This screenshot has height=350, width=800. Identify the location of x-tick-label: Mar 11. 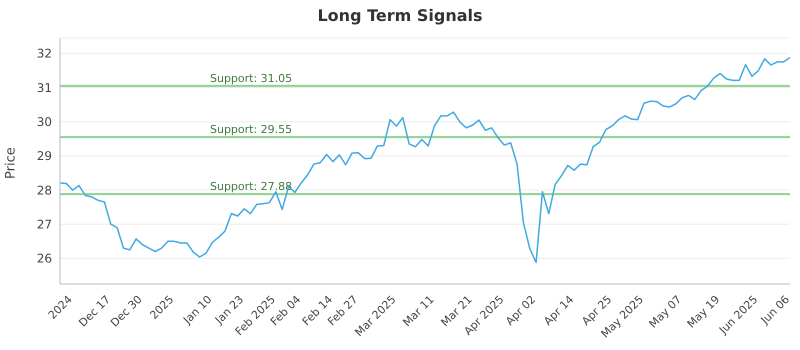
(418, 311).